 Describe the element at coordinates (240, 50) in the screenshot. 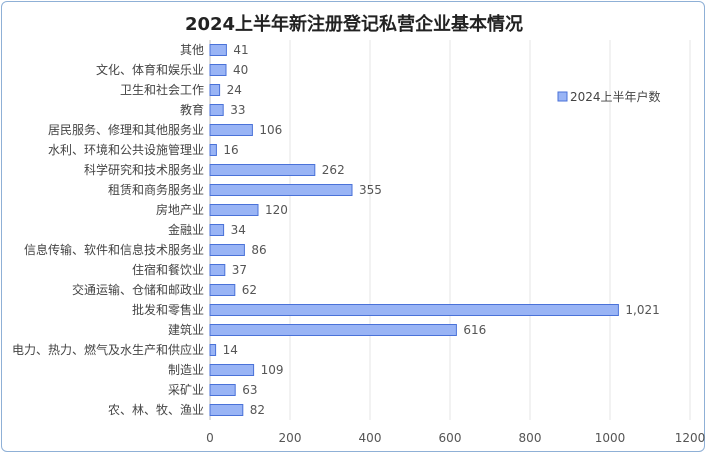

I see `data-label: 41` at that location.